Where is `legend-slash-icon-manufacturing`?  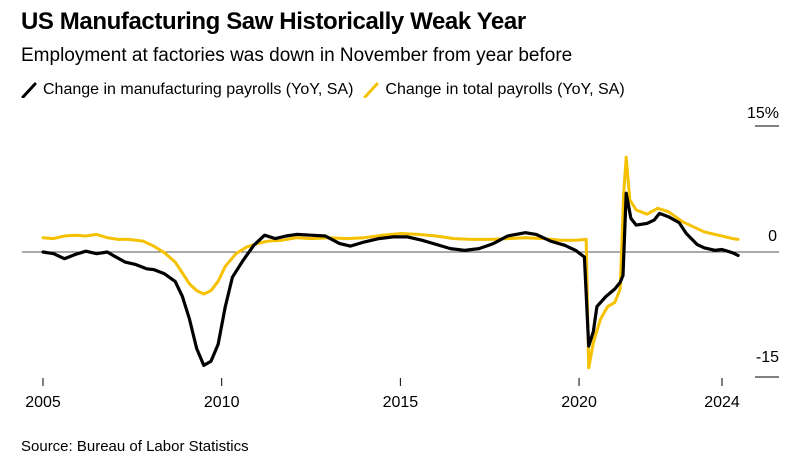 legend-slash-icon-manufacturing is located at coordinates (29, 90).